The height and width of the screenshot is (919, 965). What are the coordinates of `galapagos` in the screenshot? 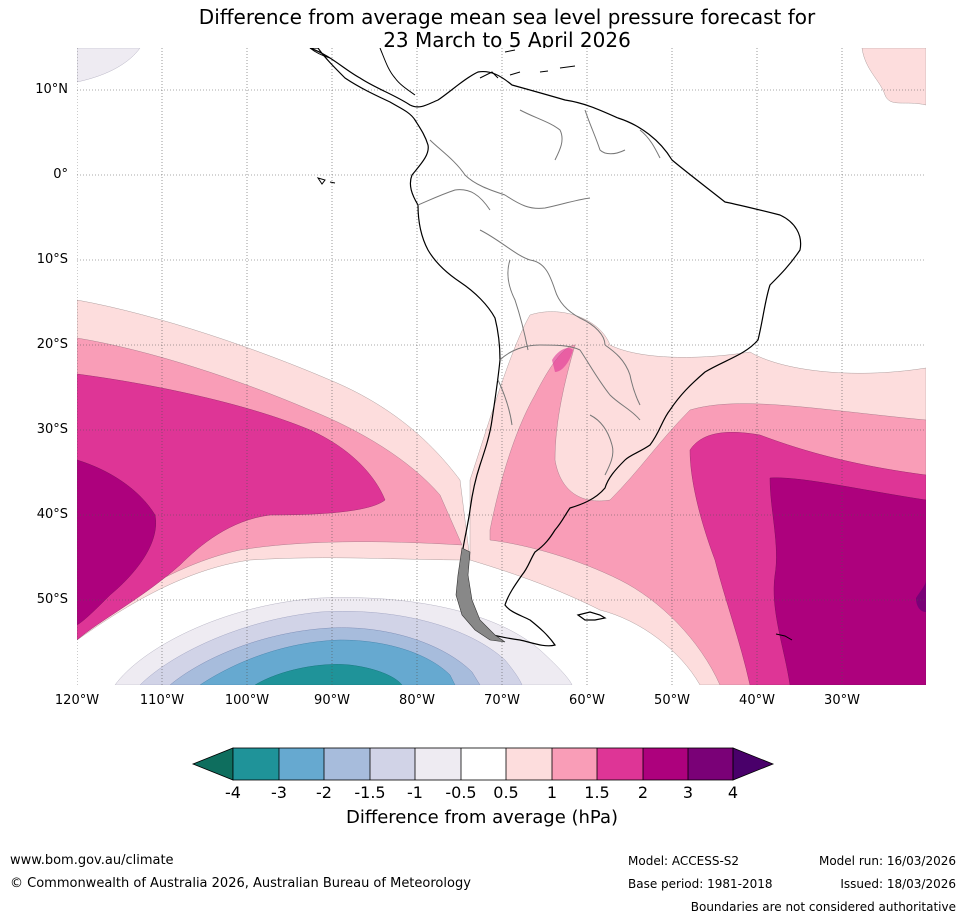 It's located at (326, 181).